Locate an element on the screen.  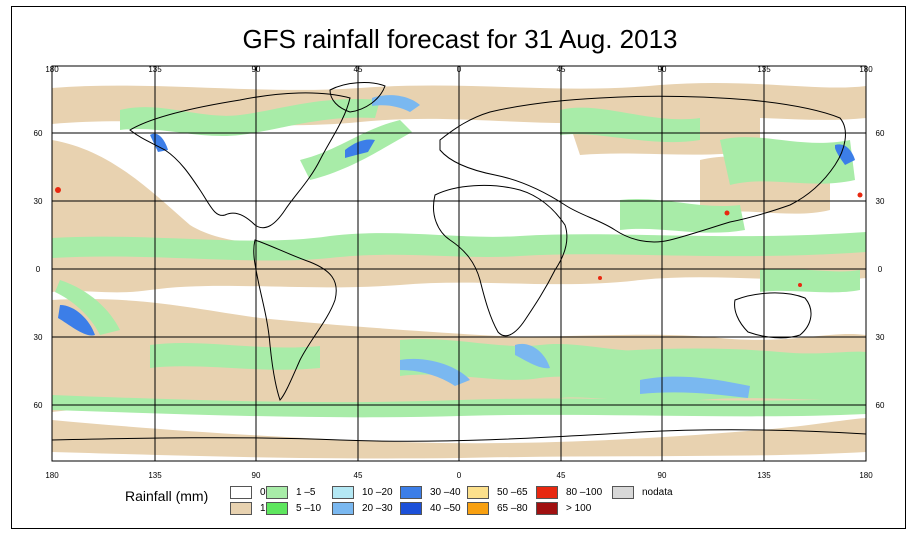
legend-item-label: 20 –30 is located at coordinates (377, 508).